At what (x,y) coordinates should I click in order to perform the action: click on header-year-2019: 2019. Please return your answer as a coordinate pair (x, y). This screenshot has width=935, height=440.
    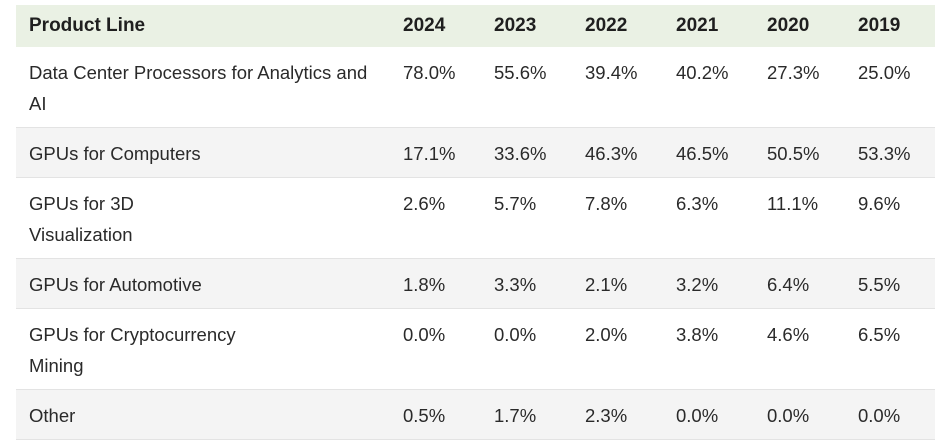
    Looking at the image, I should click on (879, 25).